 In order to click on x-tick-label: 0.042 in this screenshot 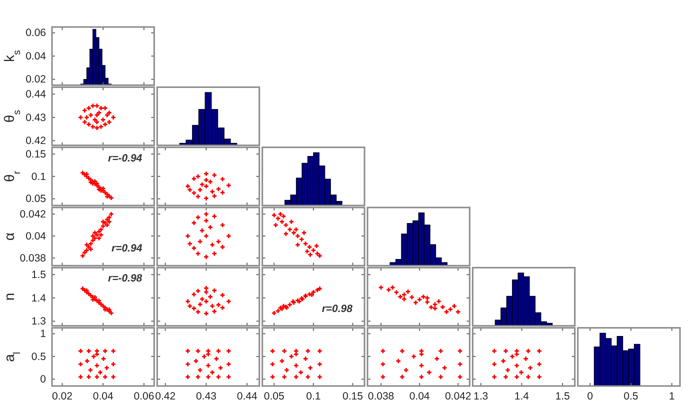, I will do `click(458, 396)`.